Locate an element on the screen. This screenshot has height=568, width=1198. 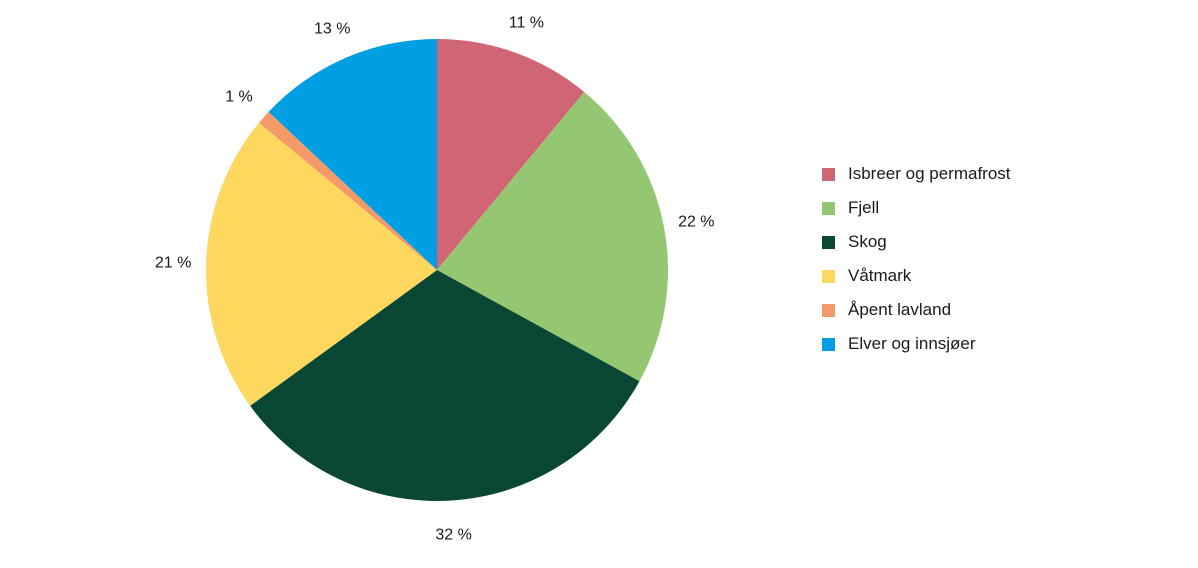
slice-value-label: 32 % is located at coordinates (453, 535).